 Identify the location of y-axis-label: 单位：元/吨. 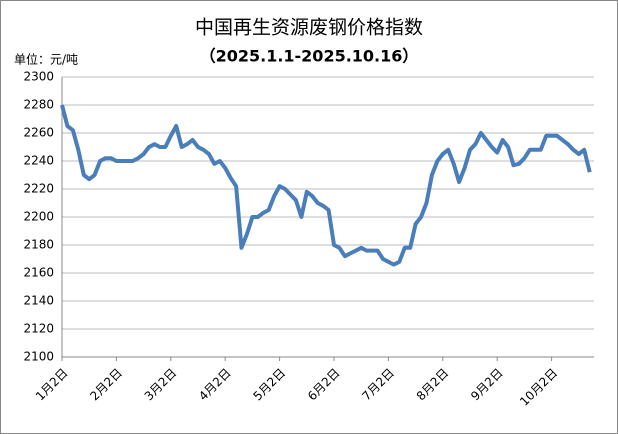
(46, 59).